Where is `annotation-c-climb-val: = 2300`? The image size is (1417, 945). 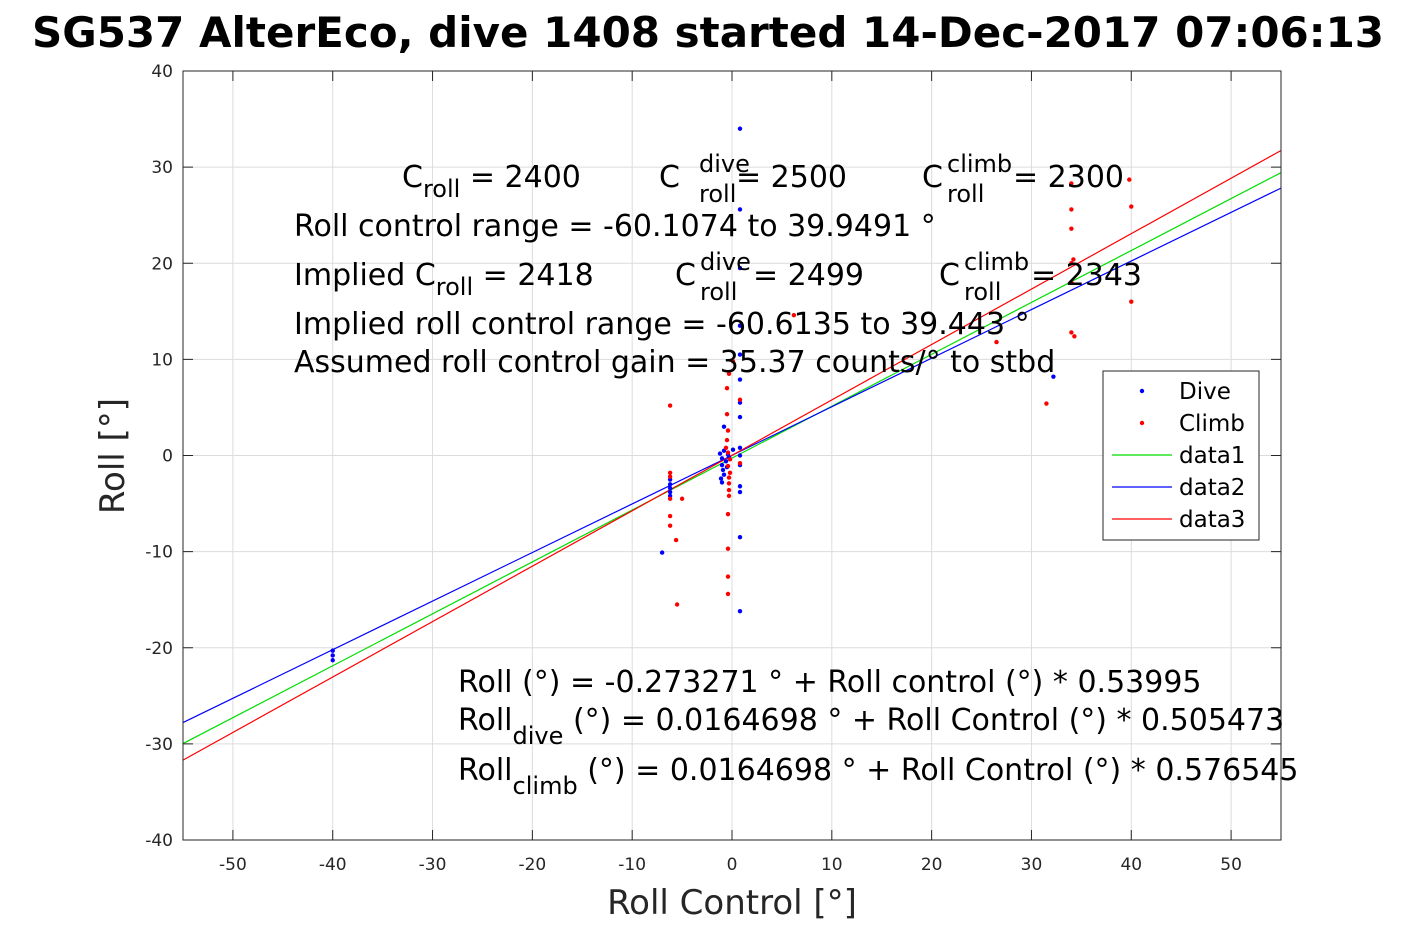
annotation-c-climb-val: = 2300 is located at coordinates (1068, 177).